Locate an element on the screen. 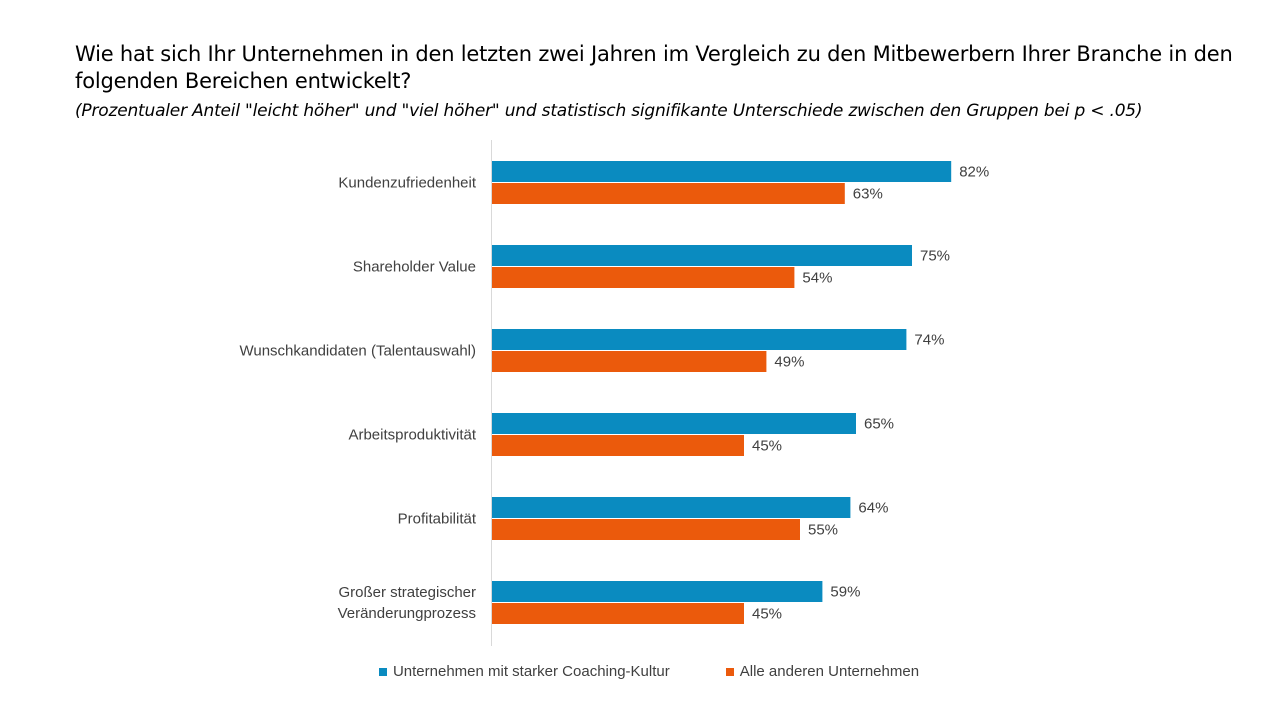 The image size is (1280, 720). category-label: Profitabilität is located at coordinates (437, 519).